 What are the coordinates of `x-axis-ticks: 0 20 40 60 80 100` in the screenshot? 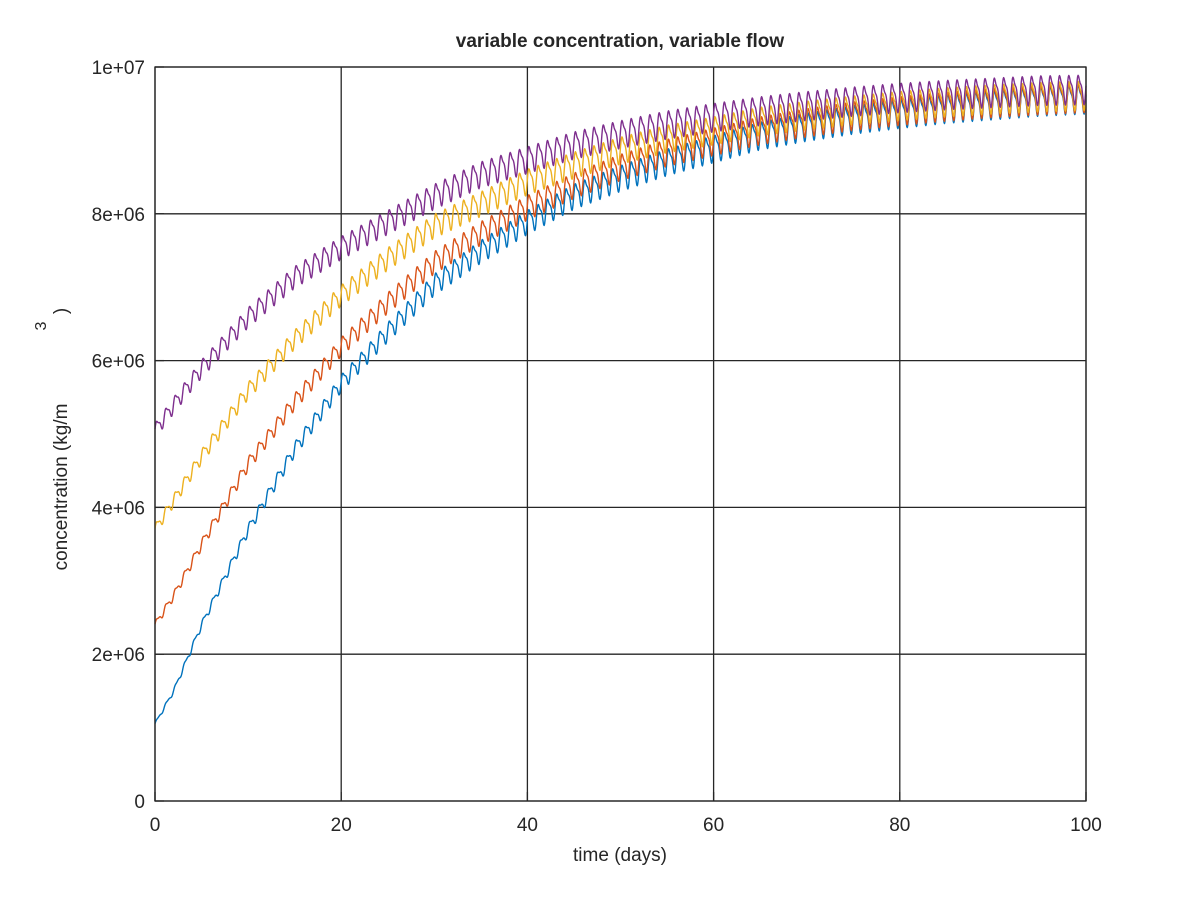 It's located at (626, 814).